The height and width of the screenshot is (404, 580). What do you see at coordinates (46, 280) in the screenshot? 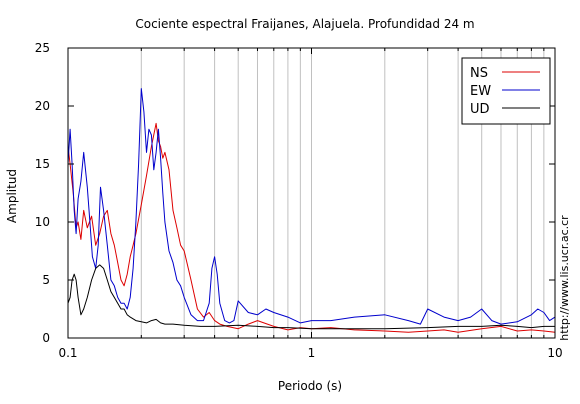
I see `y-tick-label: 5` at bounding box center [46, 280].